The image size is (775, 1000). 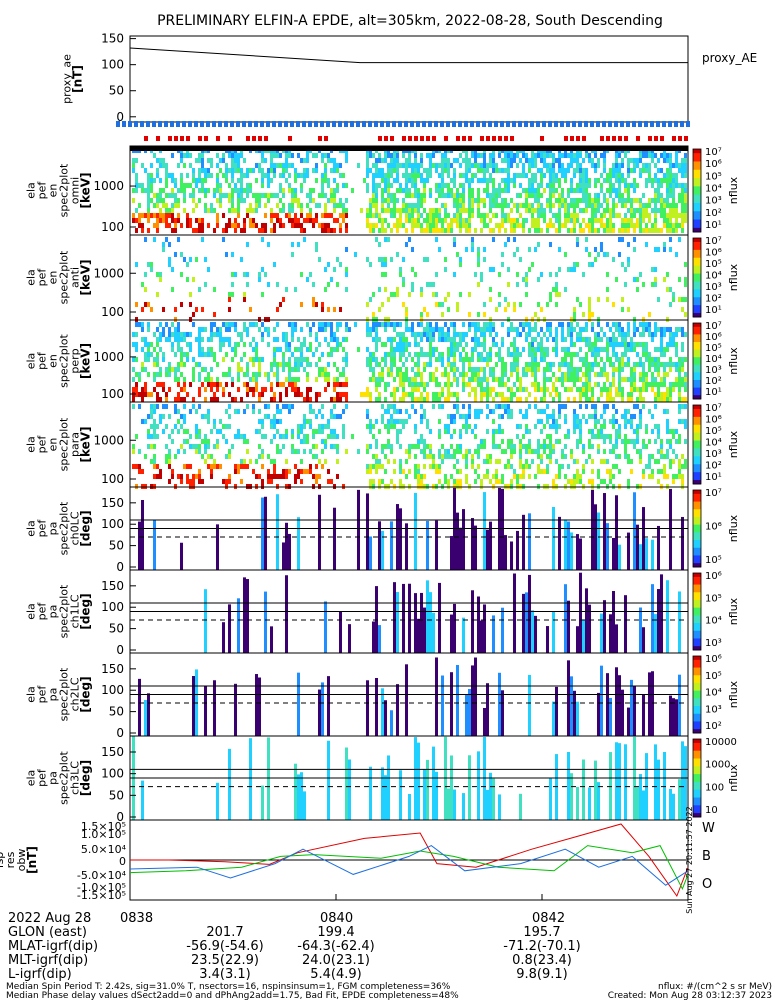 What do you see at coordinates (733, 190) in the screenshot?
I see `energy-colorbar-title: nflux` at bounding box center [733, 190].